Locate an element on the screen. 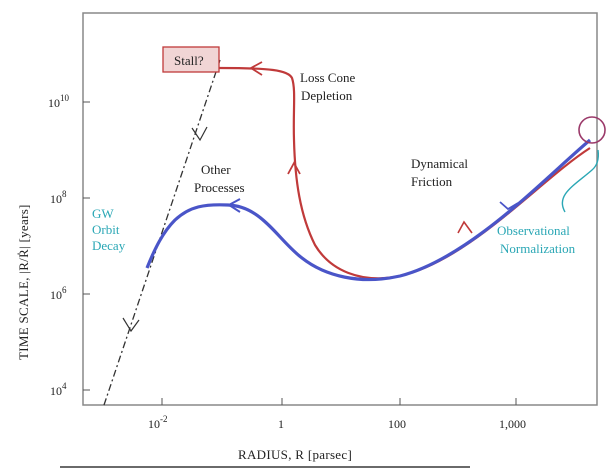 Image resolution: width=610 pixels, height=473 pixels. observation-circle is located at coordinates (592, 130).